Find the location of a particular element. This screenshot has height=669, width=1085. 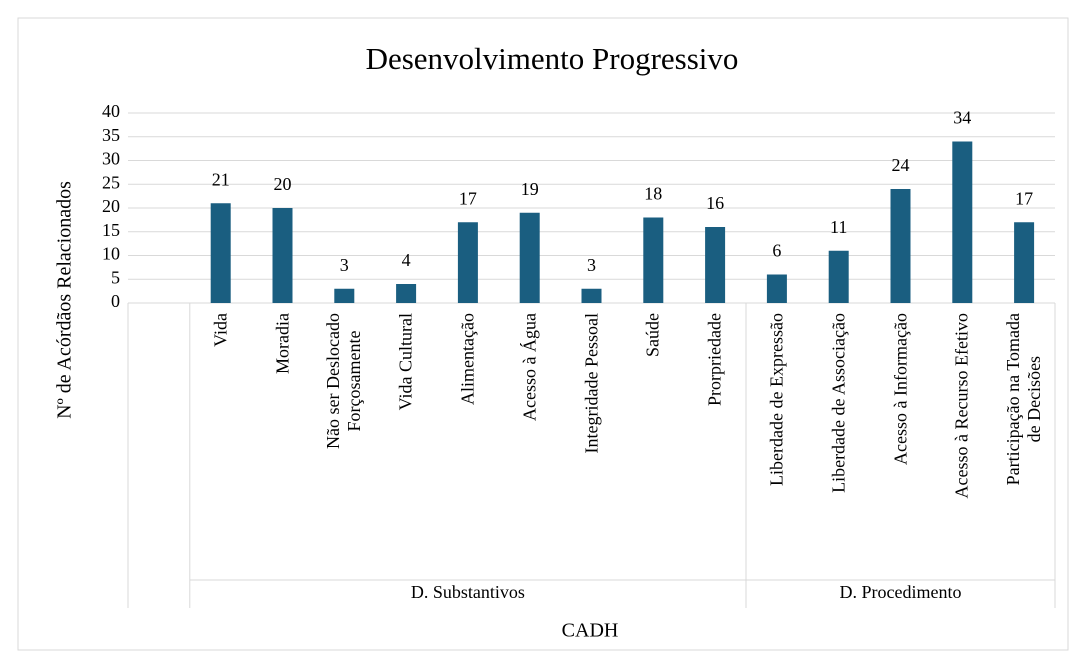

x-tick-label: Liberdade de Associação is located at coordinates (838, 403).